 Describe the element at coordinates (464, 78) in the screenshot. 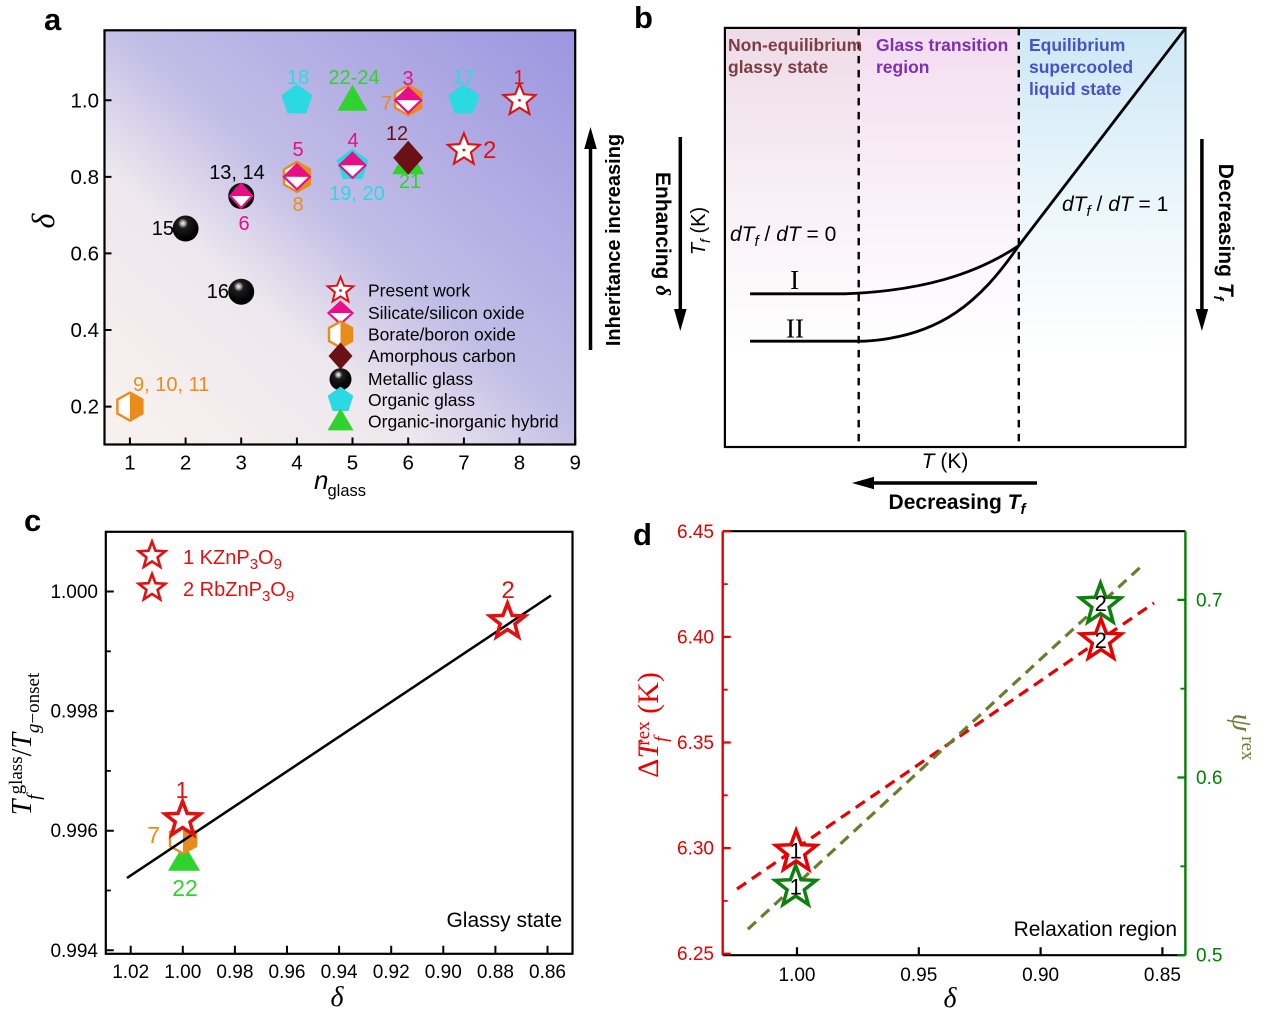

I see `svg-text: 17` at that location.